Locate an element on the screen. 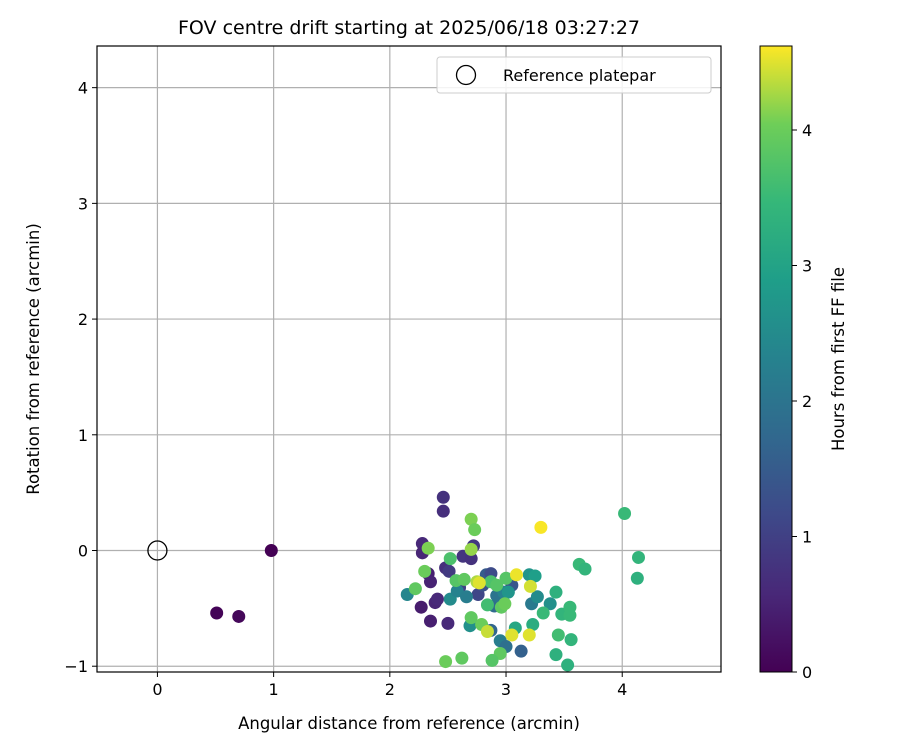  y-tick-label: 3 is located at coordinates (83, 203).